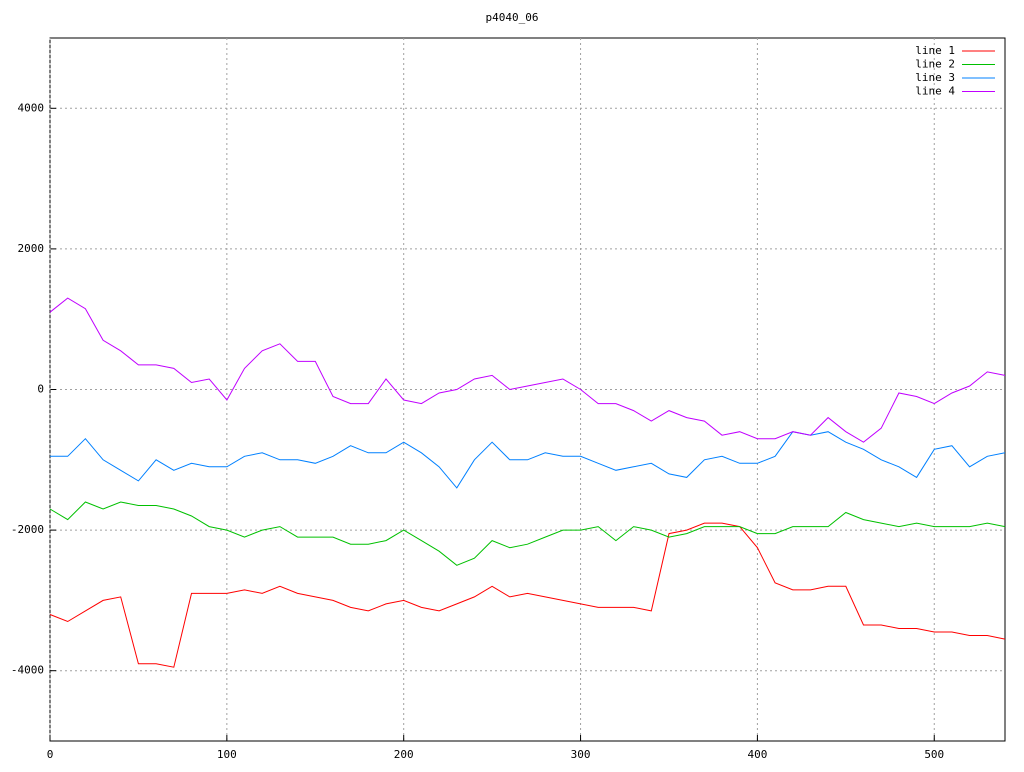  What do you see at coordinates (40, 389) in the screenshot?
I see `y-tick-label: 0` at bounding box center [40, 389].